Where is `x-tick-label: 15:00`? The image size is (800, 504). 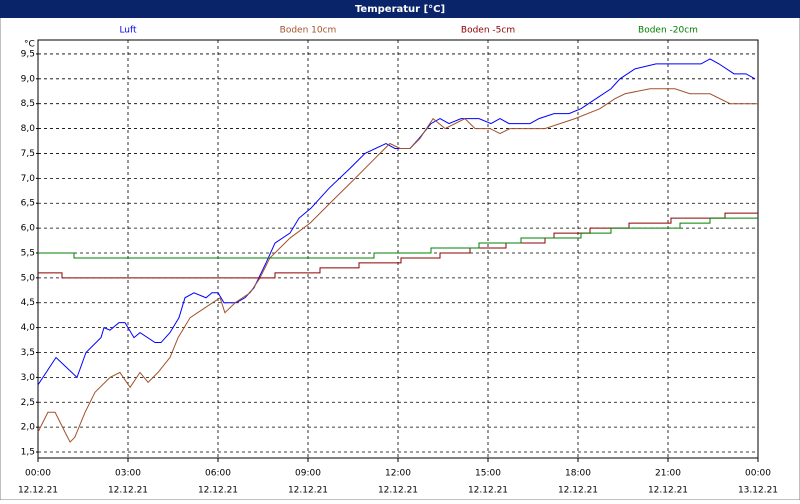 x-tick-label: 15:00 is located at coordinates (488, 474).